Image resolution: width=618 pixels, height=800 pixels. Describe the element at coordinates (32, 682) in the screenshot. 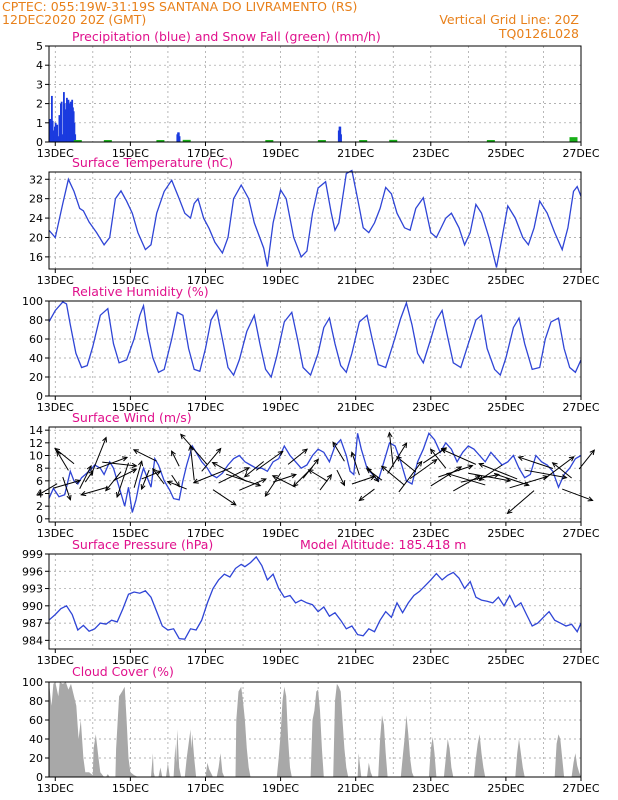

I see `cloud-ytick-label: 100` at that location.